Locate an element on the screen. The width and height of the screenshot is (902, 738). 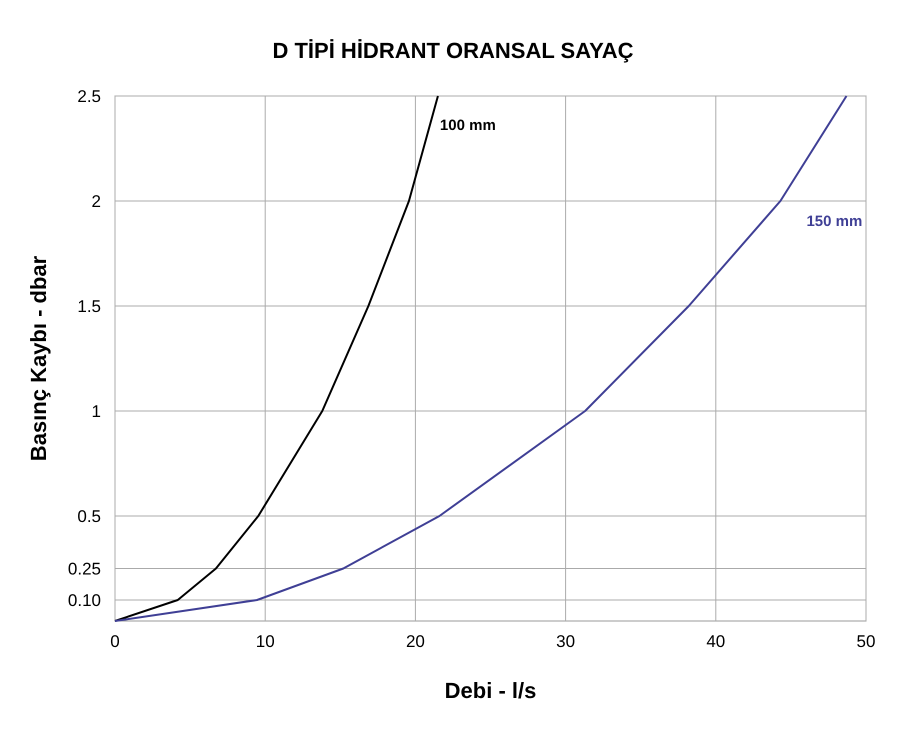
x-tick-label: 40 is located at coordinates (716, 641).